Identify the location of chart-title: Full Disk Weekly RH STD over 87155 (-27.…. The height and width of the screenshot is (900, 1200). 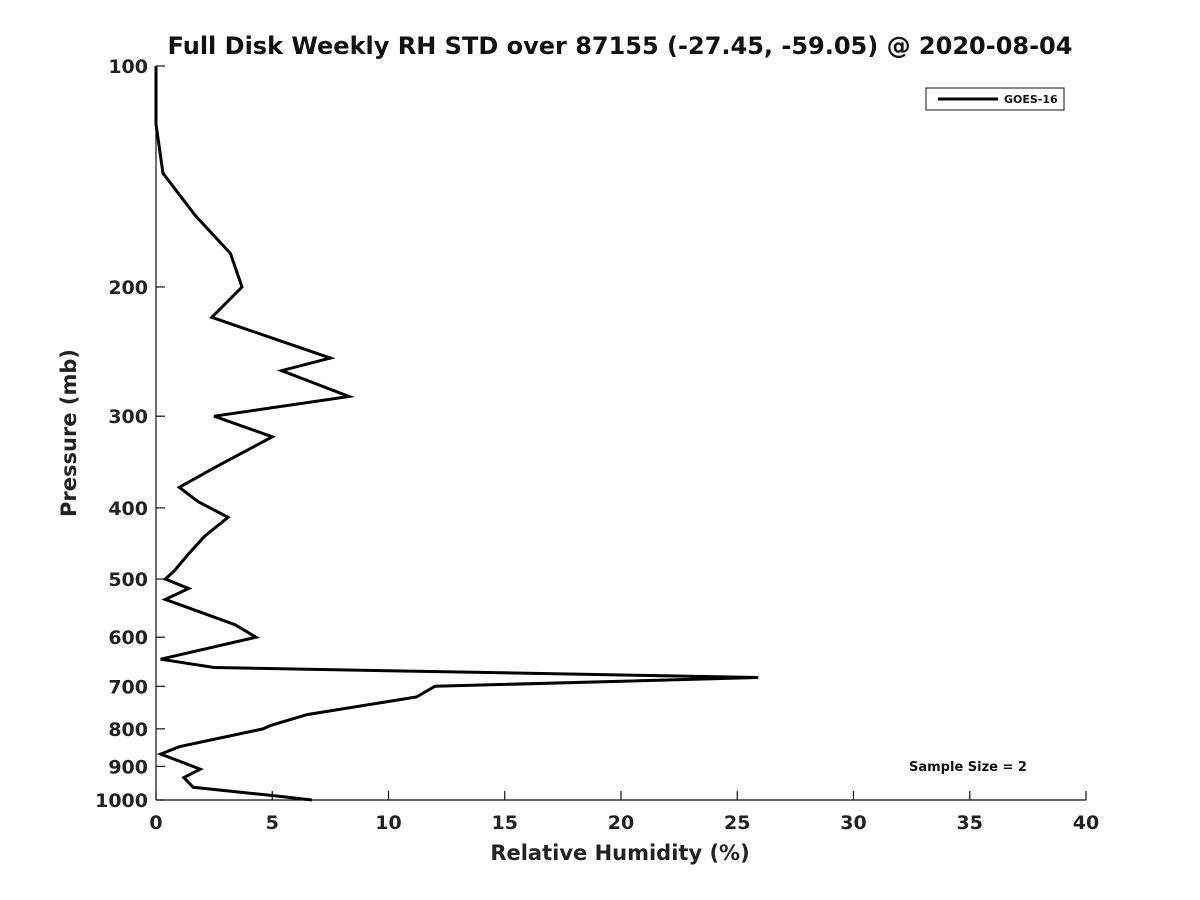
(620, 46).